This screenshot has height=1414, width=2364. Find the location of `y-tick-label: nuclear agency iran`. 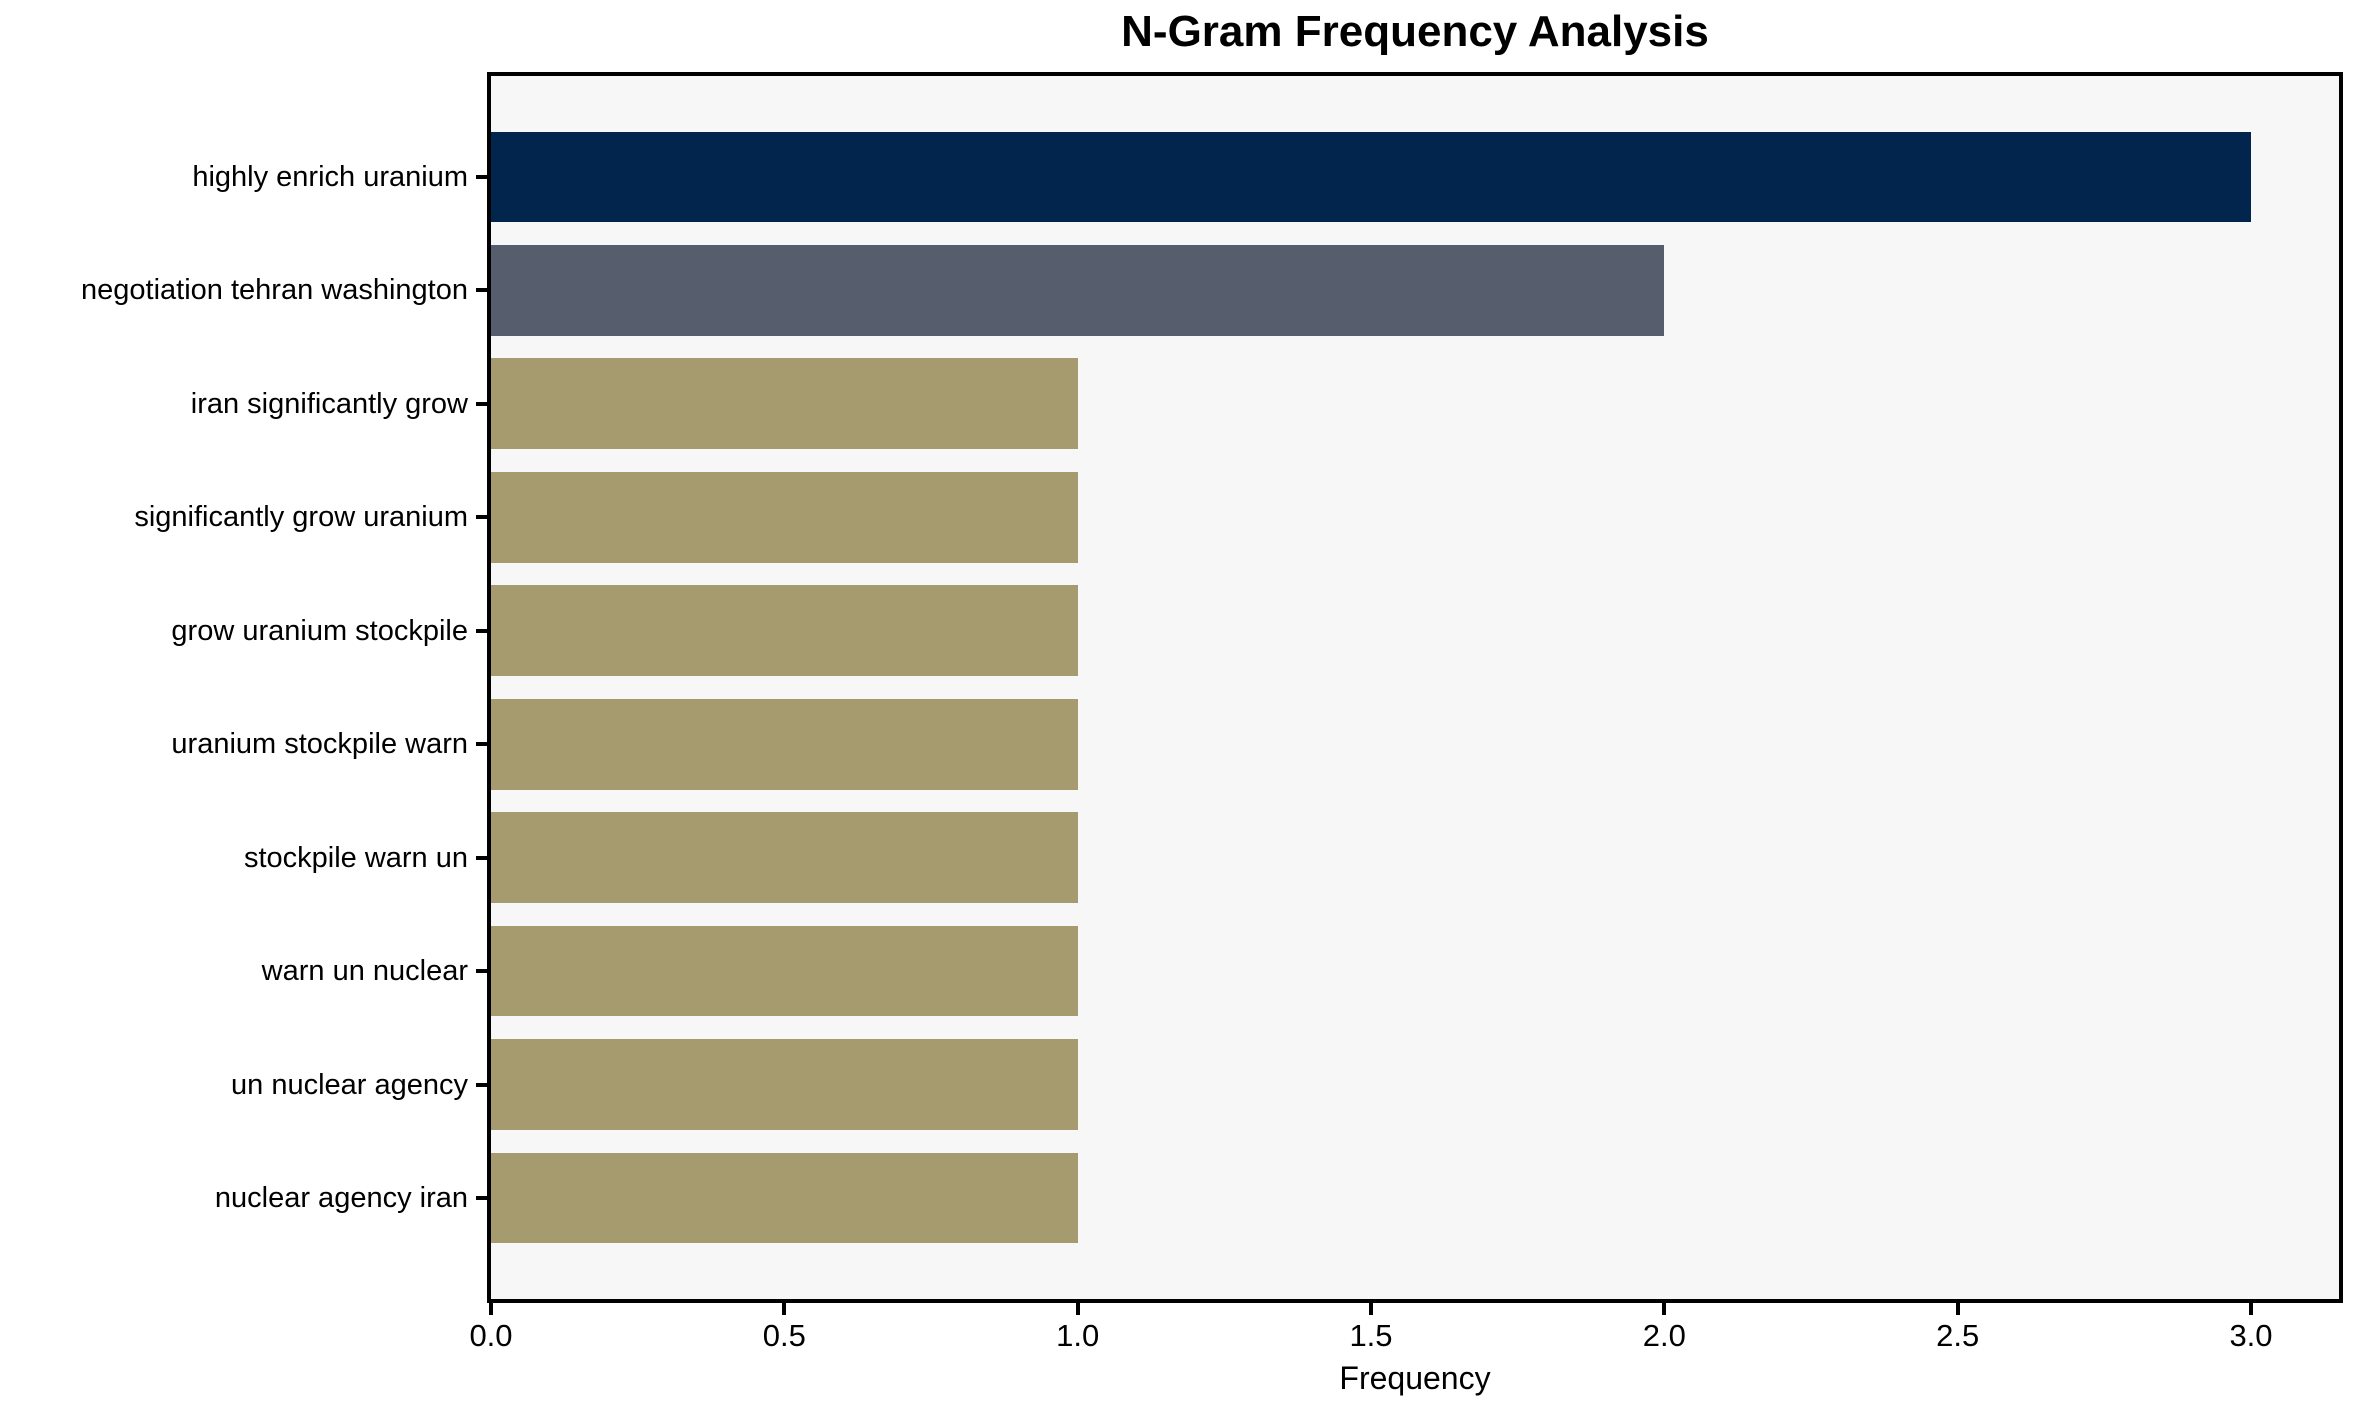

y-tick-label: nuclear agency iran is located at coordinates (341, 1198).